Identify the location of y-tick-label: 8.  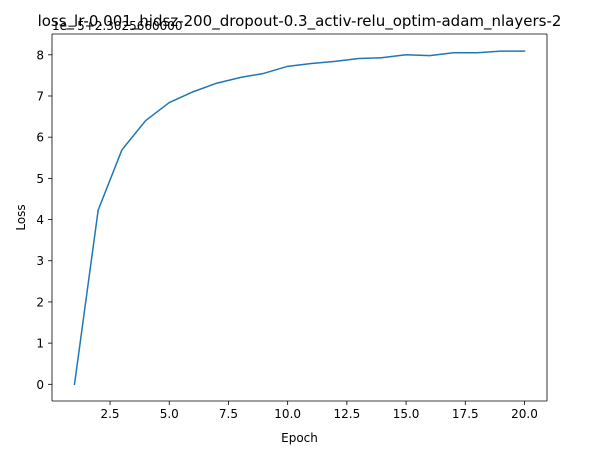
(40, 55).